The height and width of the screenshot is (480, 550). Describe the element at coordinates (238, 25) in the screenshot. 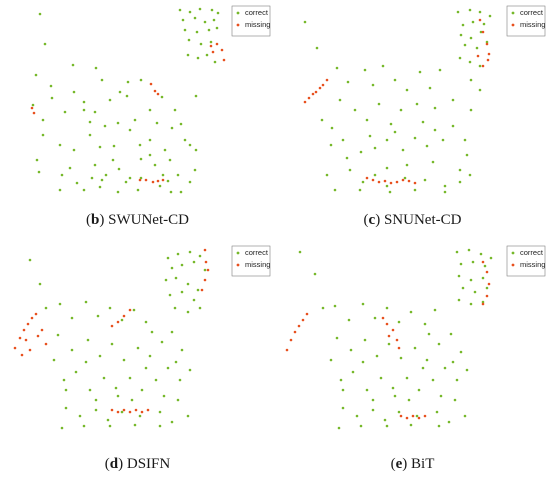

I see `legend-marker-missing-b` at that location.